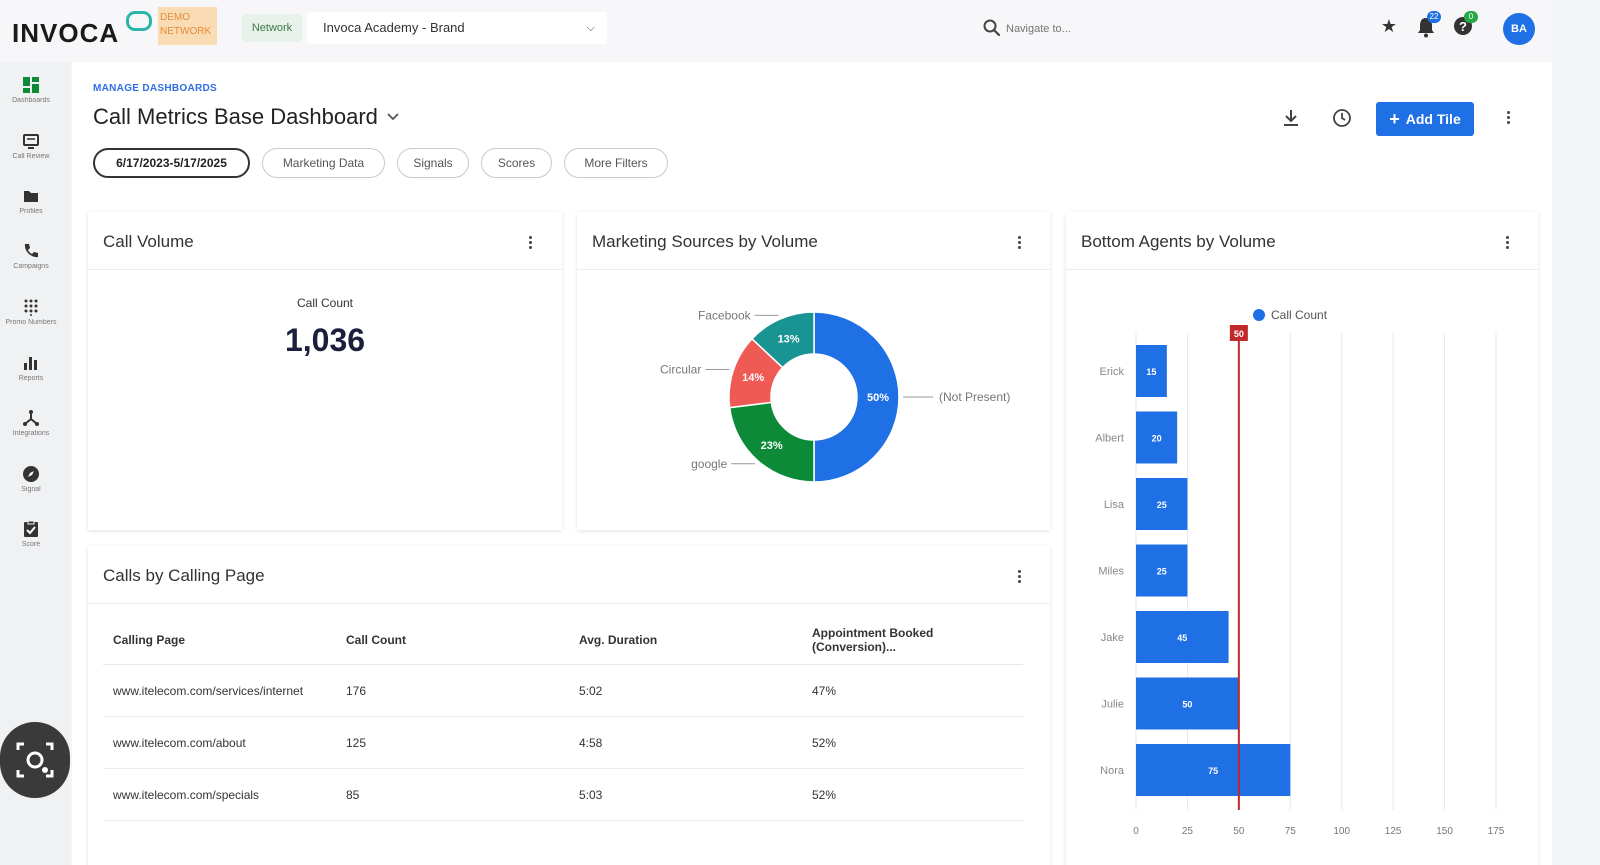  What do you see at coordinates (1157, 437) in the screenshot?
I see `bar-albert` at bounding box center [1157, 437].